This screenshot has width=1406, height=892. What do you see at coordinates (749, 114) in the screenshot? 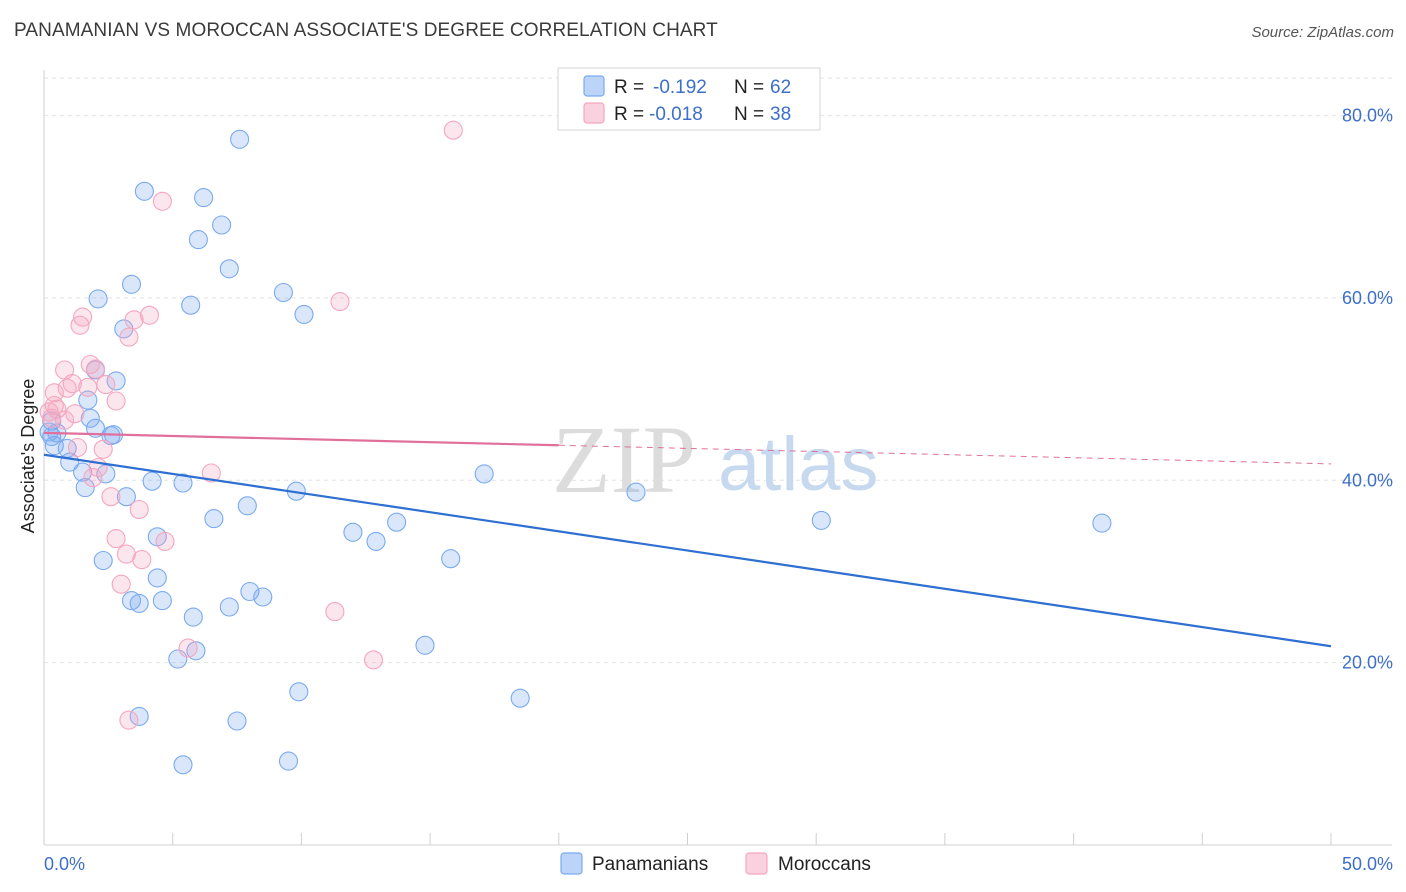
I see `moroccans-n-label: N =` at bounding box center [749, 114].